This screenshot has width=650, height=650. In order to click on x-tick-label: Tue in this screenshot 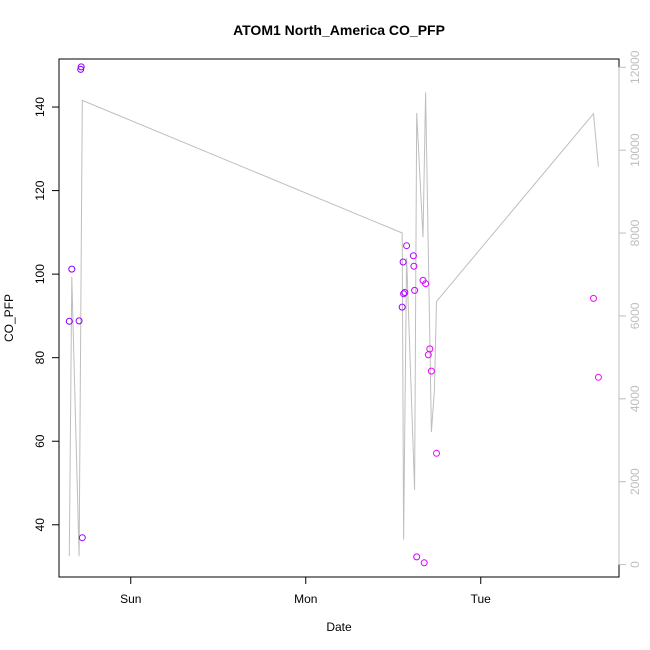, I will do `click(481, 599)`.